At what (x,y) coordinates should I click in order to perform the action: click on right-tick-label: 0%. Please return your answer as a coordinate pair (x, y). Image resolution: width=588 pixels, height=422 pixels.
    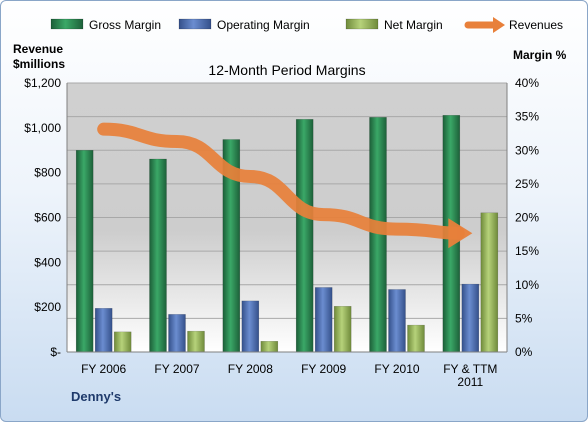
    Looking at the image, I should click on (524, 352).